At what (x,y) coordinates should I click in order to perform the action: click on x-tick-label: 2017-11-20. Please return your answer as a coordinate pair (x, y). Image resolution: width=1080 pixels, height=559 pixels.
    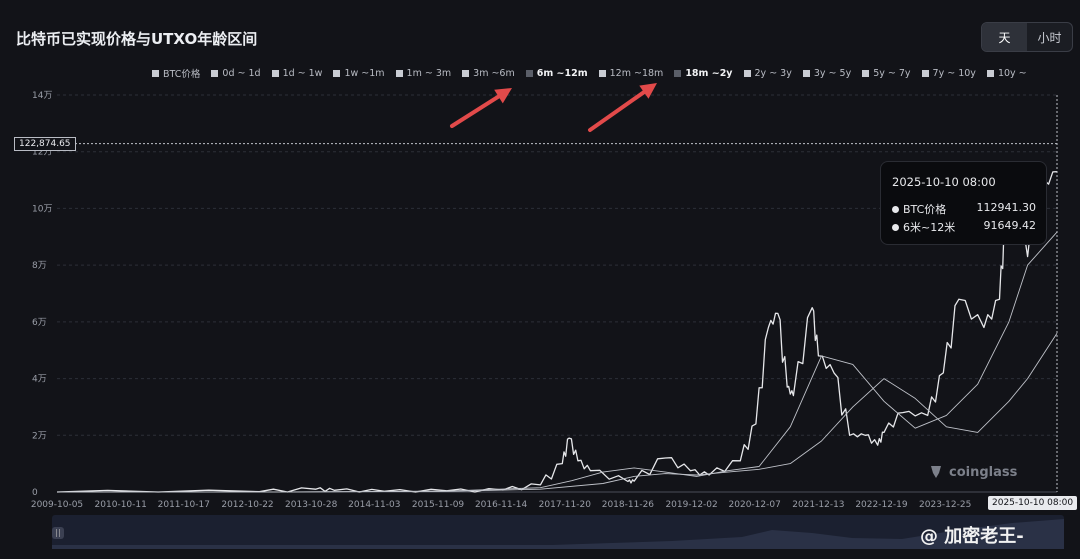
    Looking at the image, I should click on (565, 505).